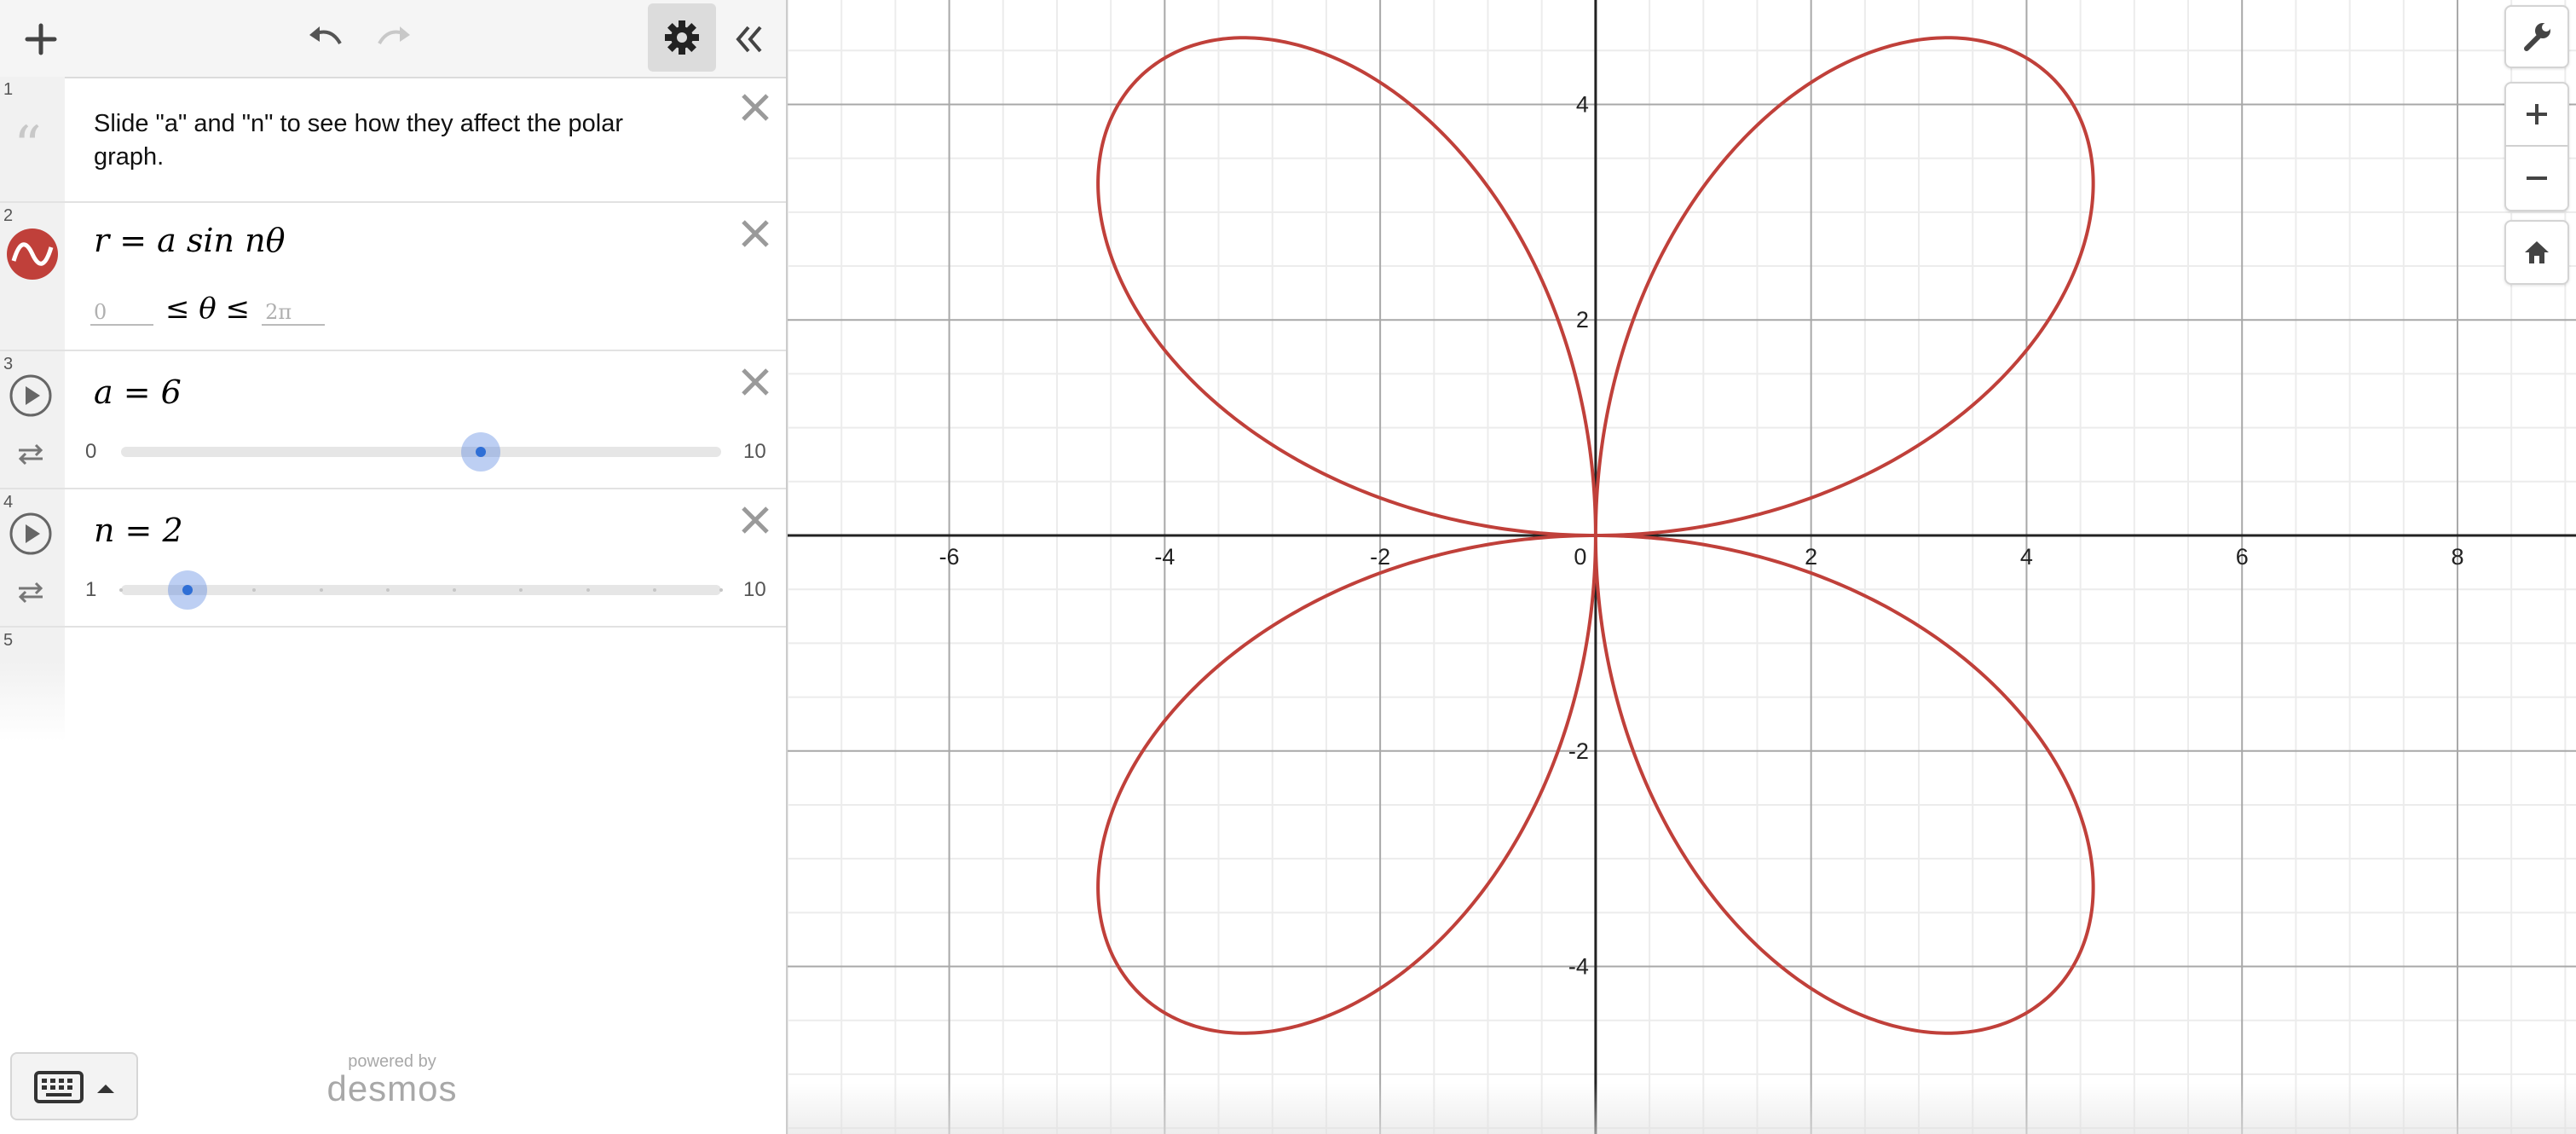 The height and width of the screenshot is (1134, 2576). I want to click on x-tick-label: -2, so click(1380, 557).